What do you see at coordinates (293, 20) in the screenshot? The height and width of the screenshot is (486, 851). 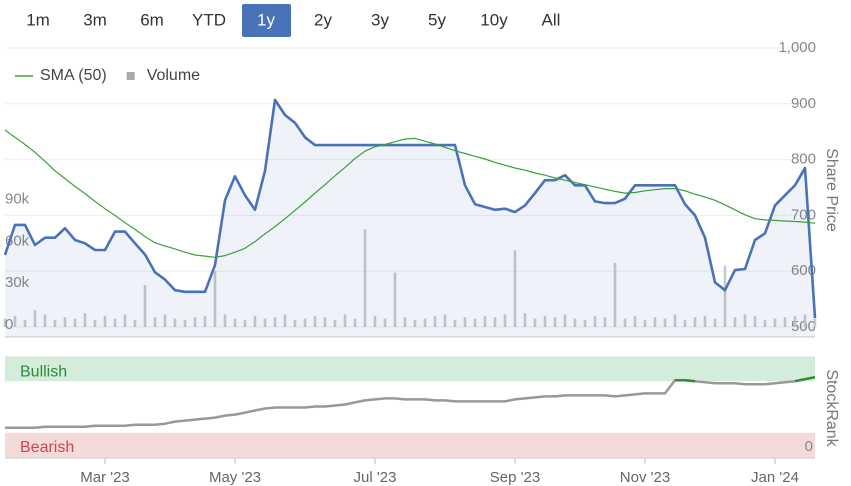 I see `range-buttons: 1m 3m 6m YTD 1y 2y 3y 5y 10y All` at bounding box center [293, 20].